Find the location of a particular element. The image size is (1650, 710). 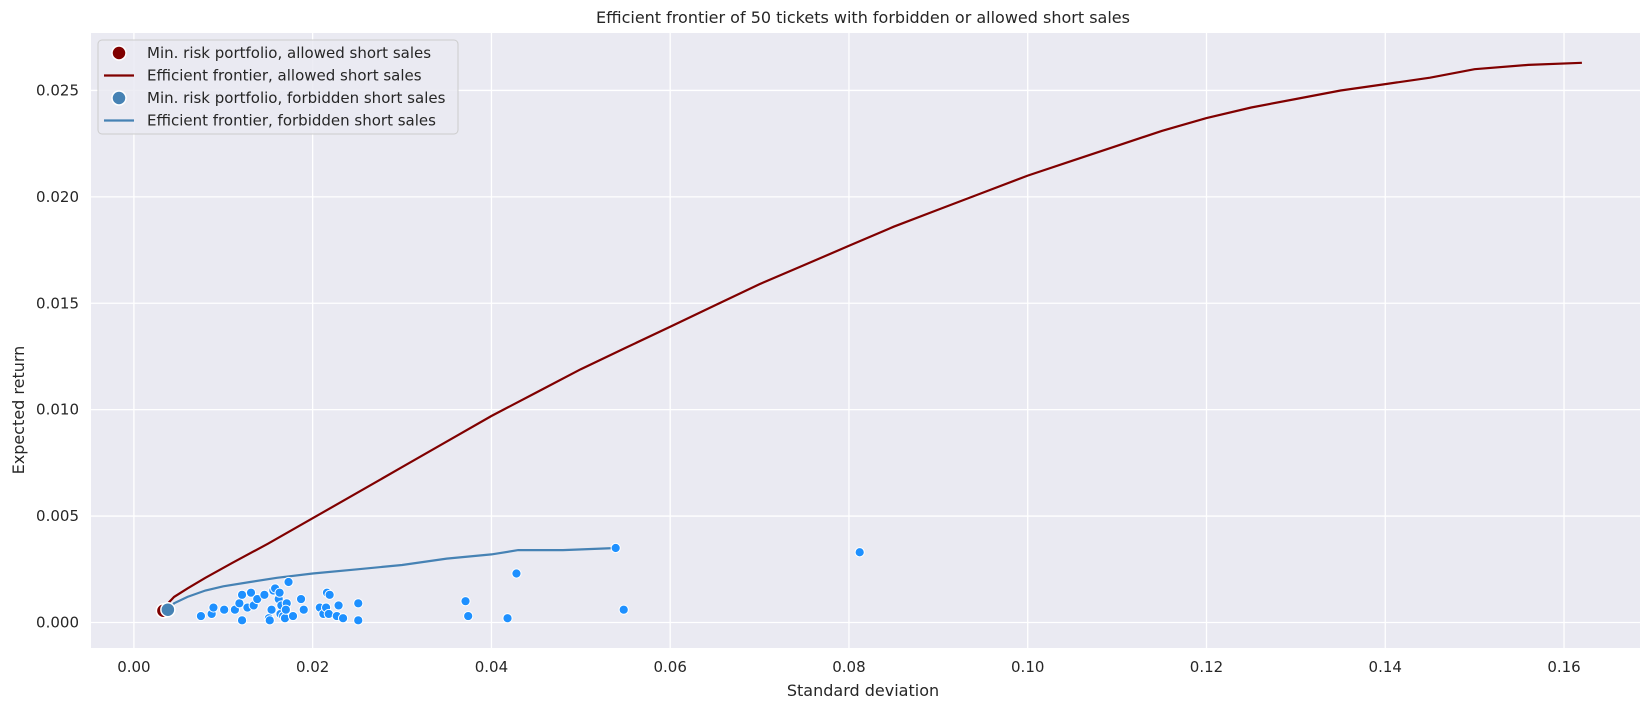

legend-box is located at coordinates (278, 87).